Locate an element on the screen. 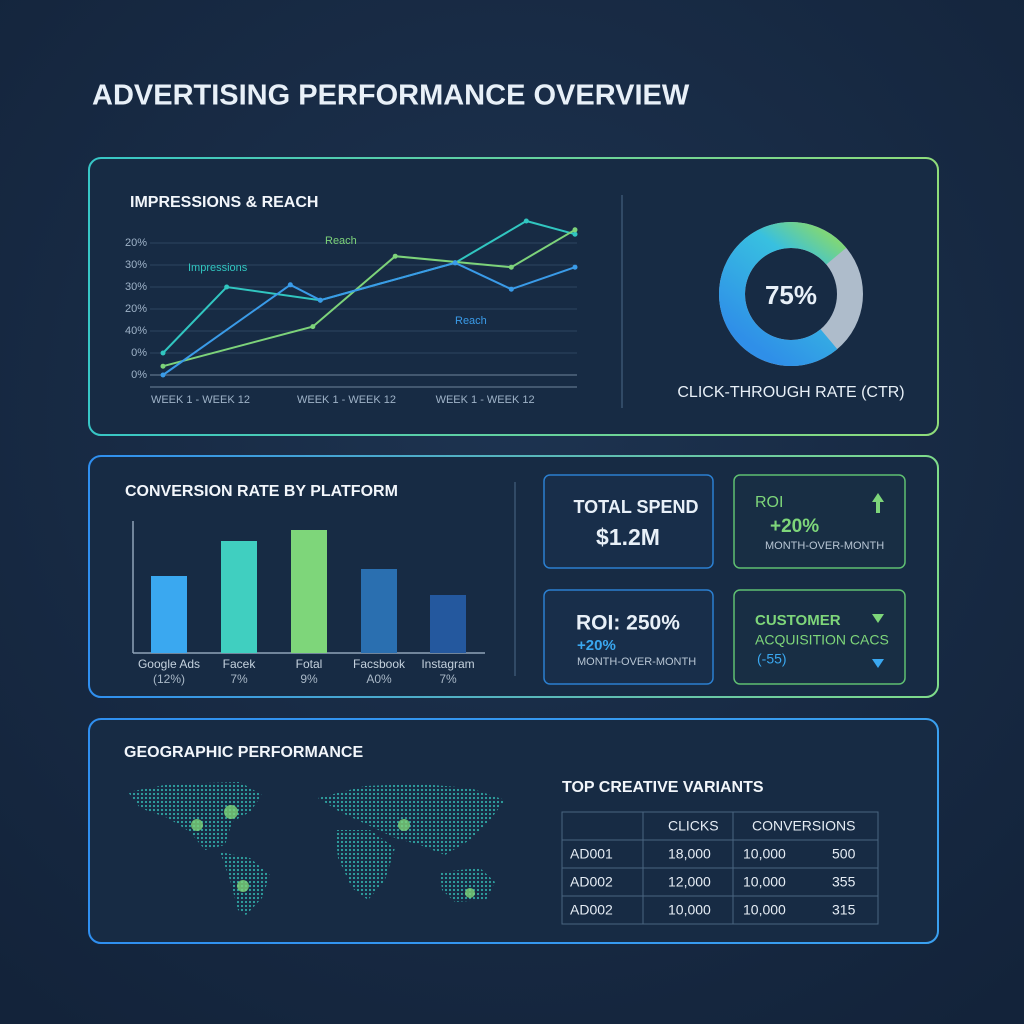 This screenshot has width=1024, height=1024. y-tick-label: 40% is located at coordinates (136, 331).